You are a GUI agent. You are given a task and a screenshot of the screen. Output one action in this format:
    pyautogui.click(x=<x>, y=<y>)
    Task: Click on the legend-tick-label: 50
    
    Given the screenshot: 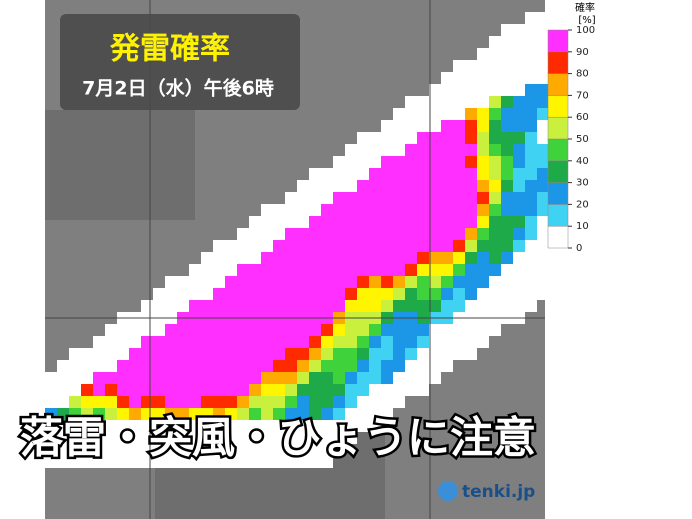 What is the action you would take?
    pyautogui.click(x=582, y=139)
    